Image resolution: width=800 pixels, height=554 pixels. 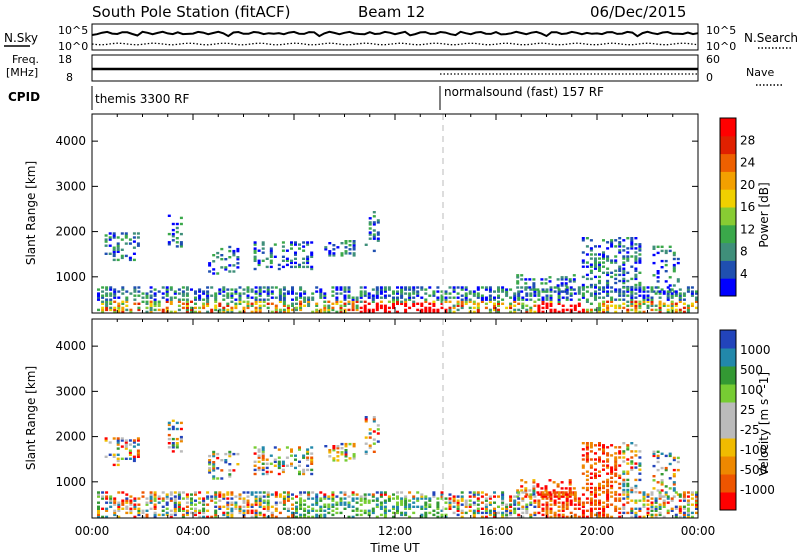 I want to click on cpid-label: CPID, so click(x=24, y=97).